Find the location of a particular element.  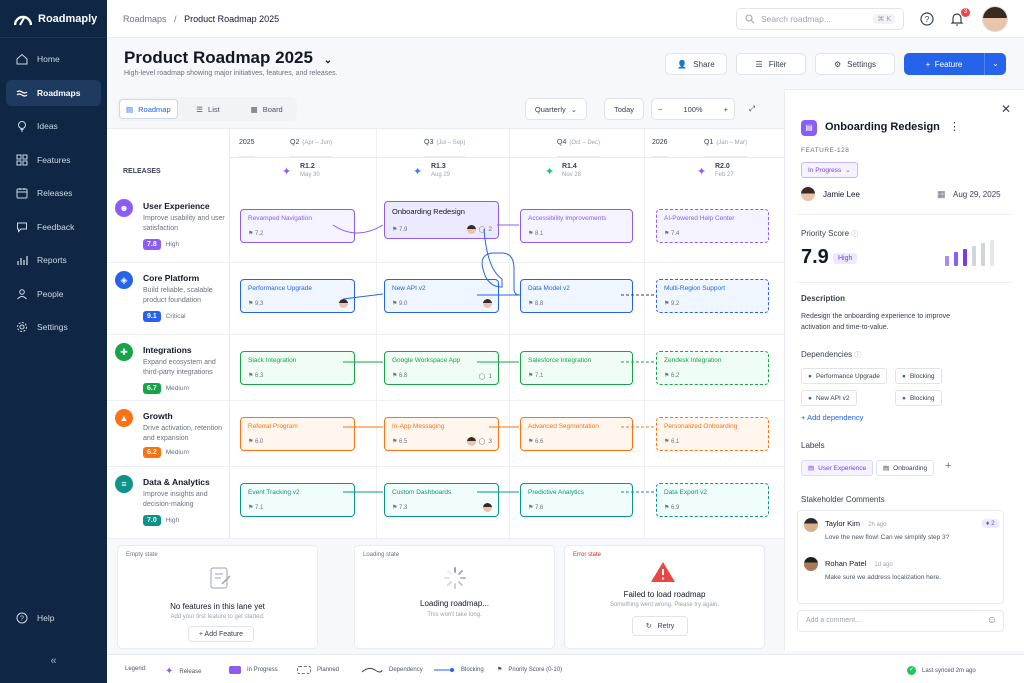

comment-input: Add a comment... ☺ is located at coordinates (900, 621).